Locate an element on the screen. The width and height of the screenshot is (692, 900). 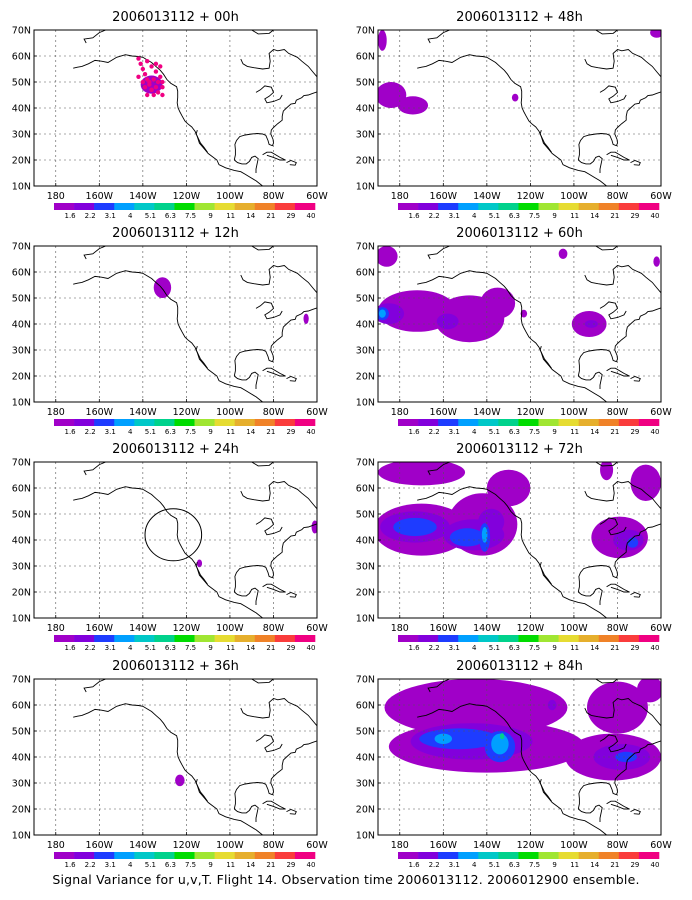
y-tick-label: 40N is located at coordinates (365, 325).